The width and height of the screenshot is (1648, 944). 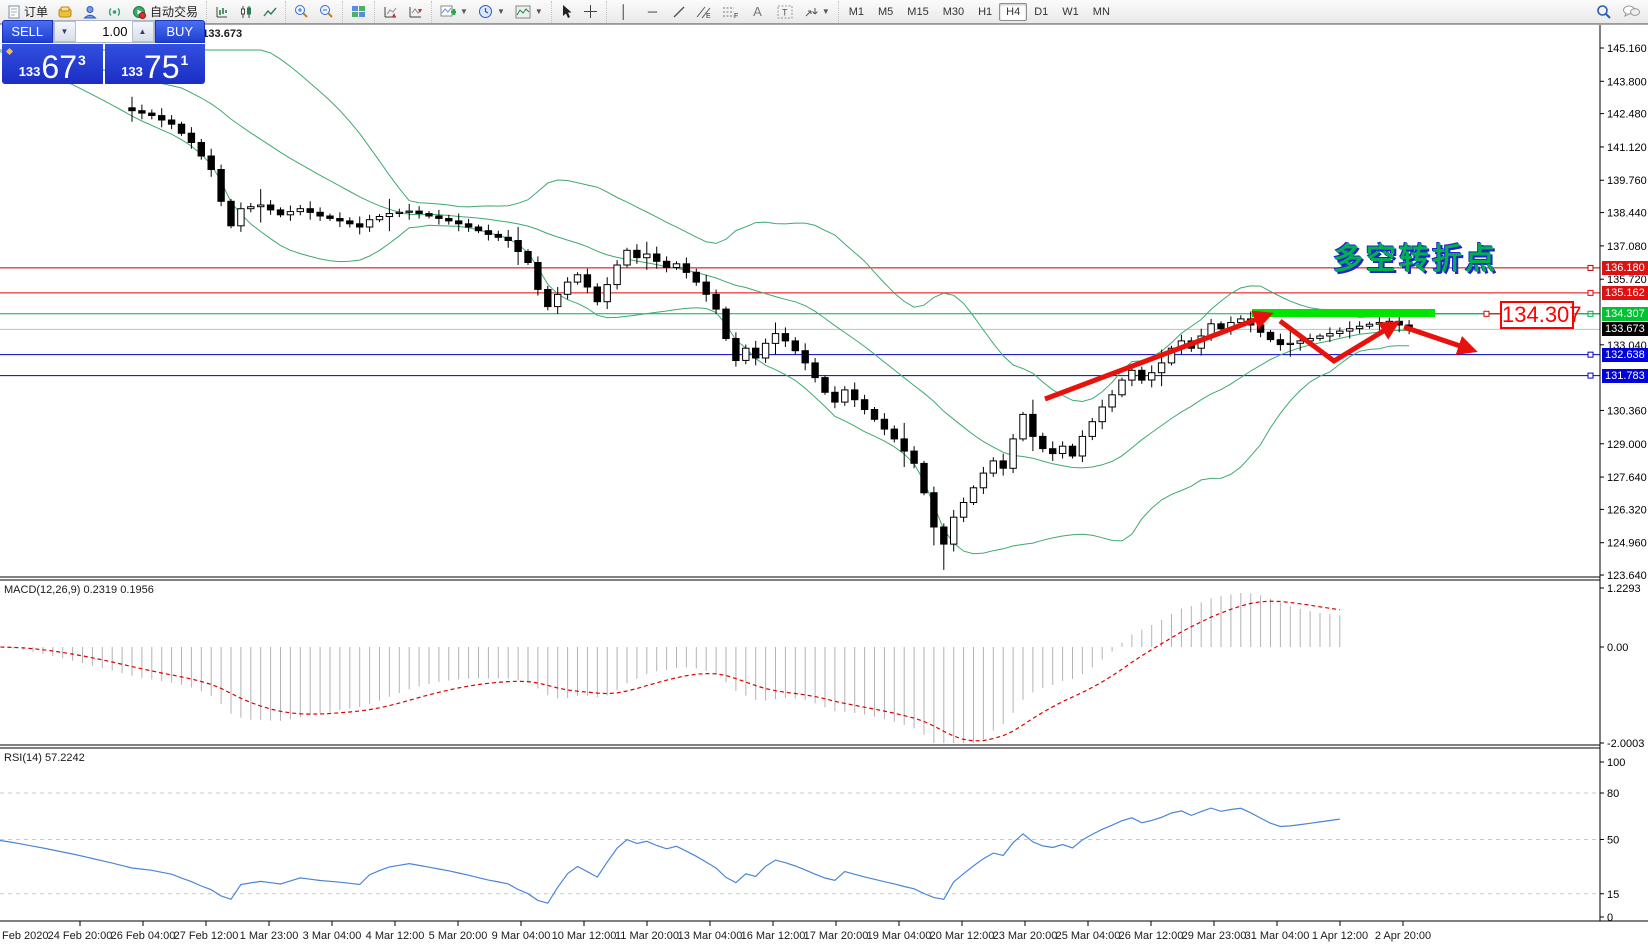 What do you see at coordinates (566, 12) in the screenshot?
I see `cursor-button` at bounding box center [566, 12].